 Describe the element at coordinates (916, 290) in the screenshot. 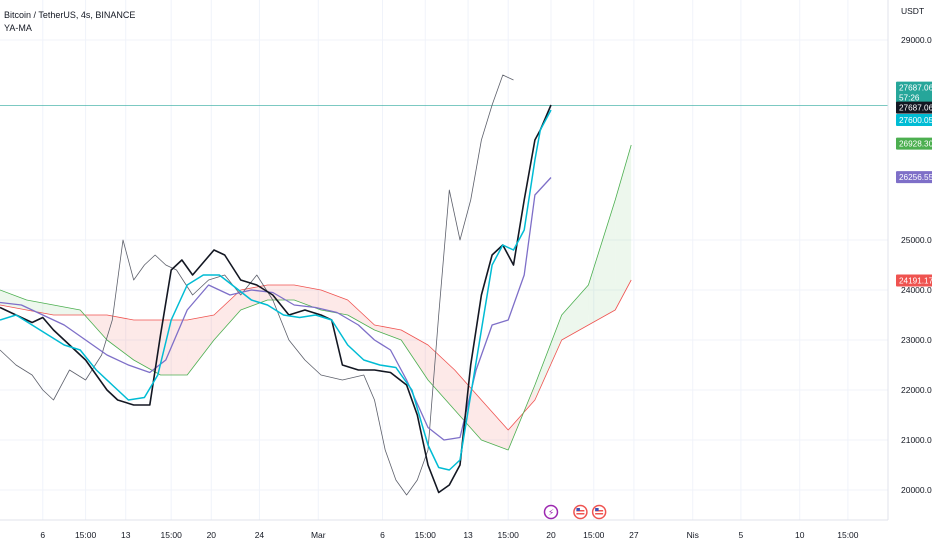

I see `y-tick-label: 24000.00` at that location.